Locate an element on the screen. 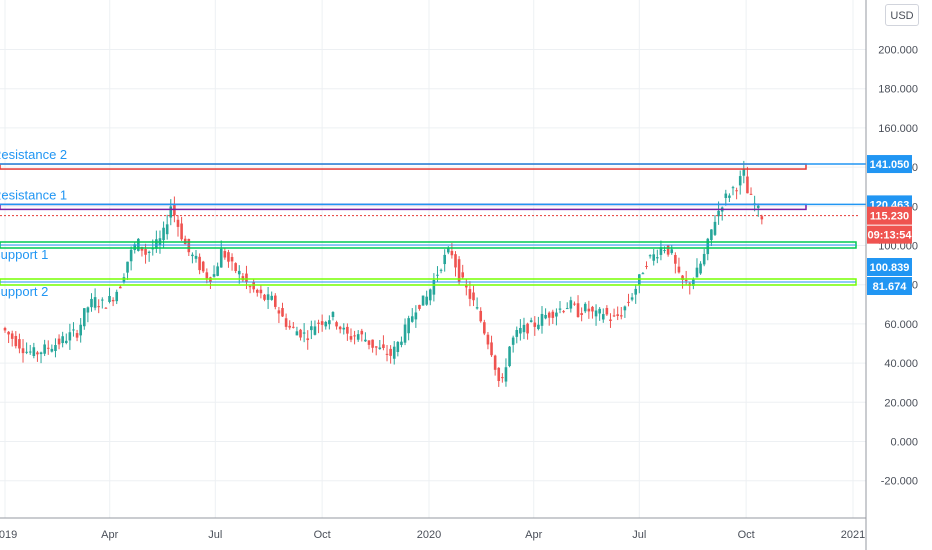 This screenshot has width=932, height=550. price-tick-label: 160.000 is located at coordinates (898, 129).